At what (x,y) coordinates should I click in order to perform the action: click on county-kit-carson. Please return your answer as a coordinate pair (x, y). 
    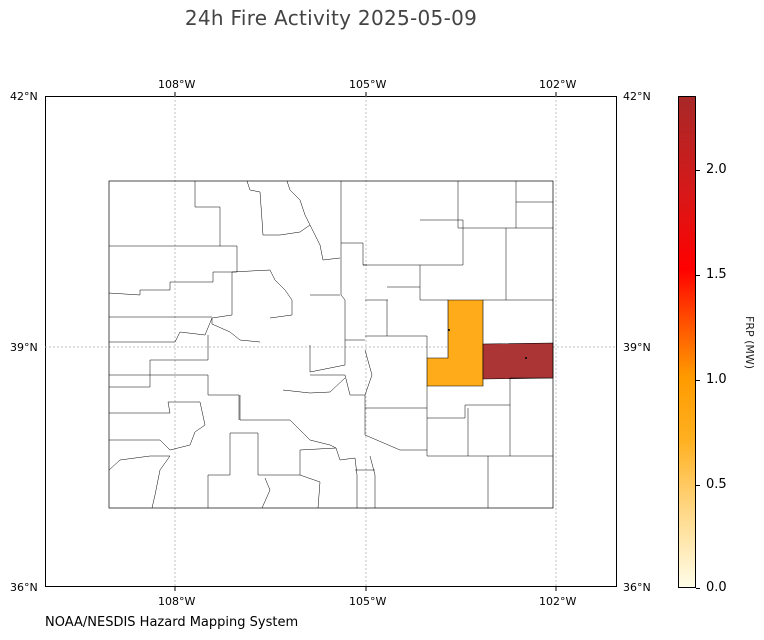
    Looking at the image, I should click on (518, 361).